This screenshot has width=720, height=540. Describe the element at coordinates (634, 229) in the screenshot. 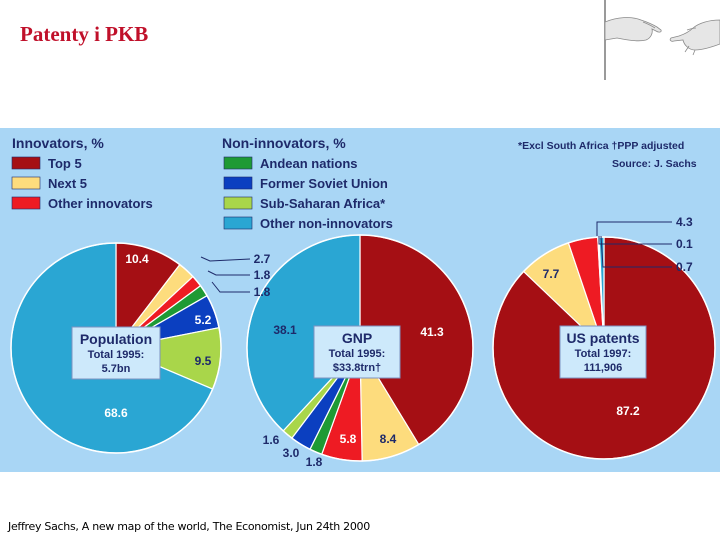

I see `leader-patents-other-innovators` at that location.